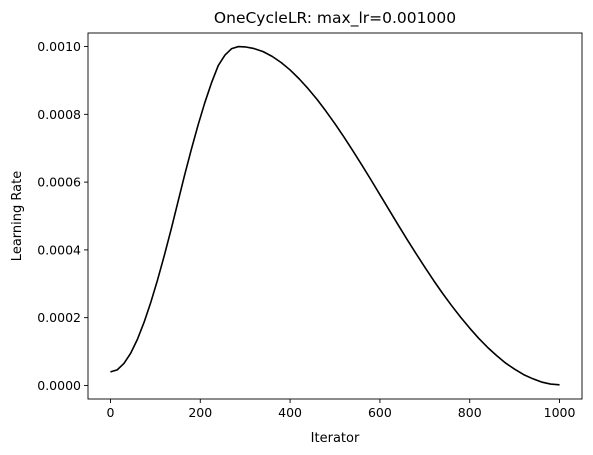 This screenshot has height=455, width=593. Describe the element at coordinates (59, 114) in the screenshot. I see `y-tick-label: 0.0008` at that location.